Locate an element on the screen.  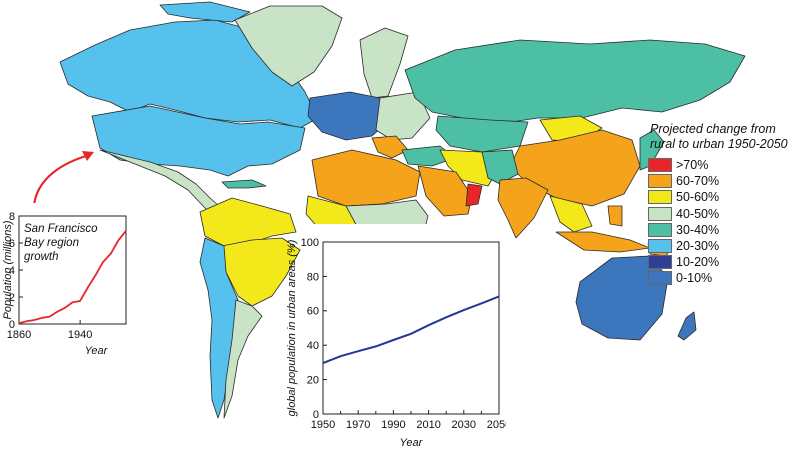
map-region-greenland is located at coordinates (288, 46).